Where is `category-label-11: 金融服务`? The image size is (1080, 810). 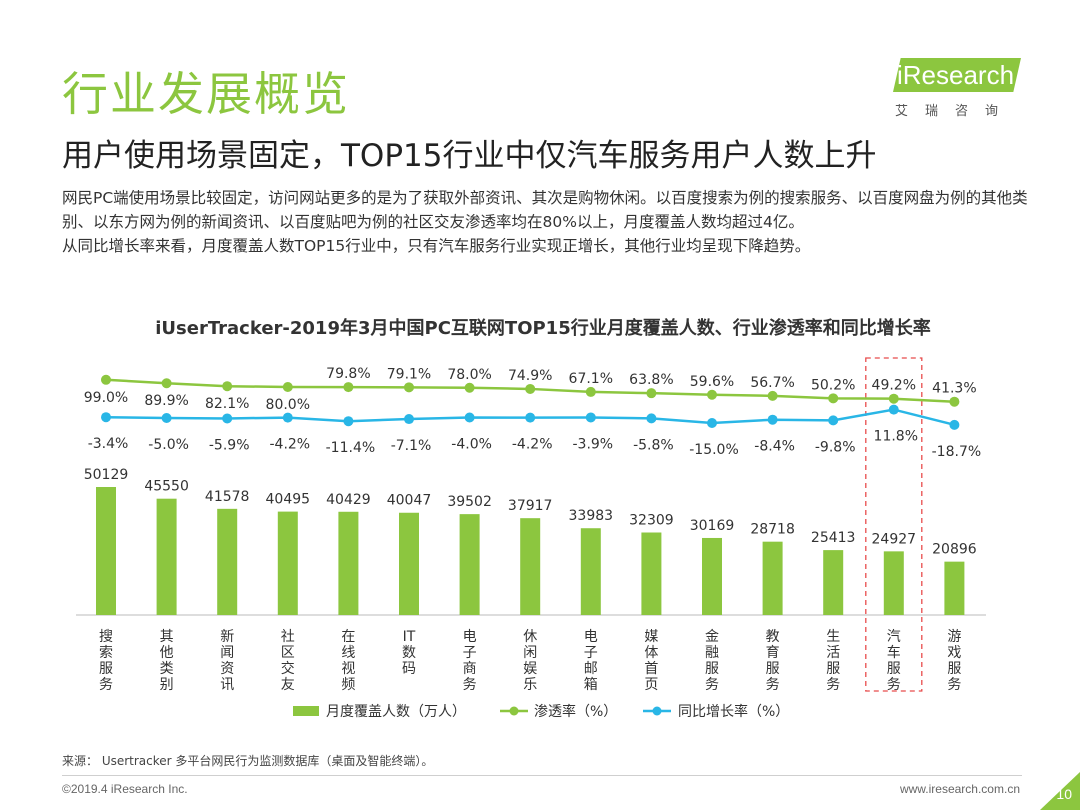 category-label-11: 金融服务 is located at coordinates (712, 661).